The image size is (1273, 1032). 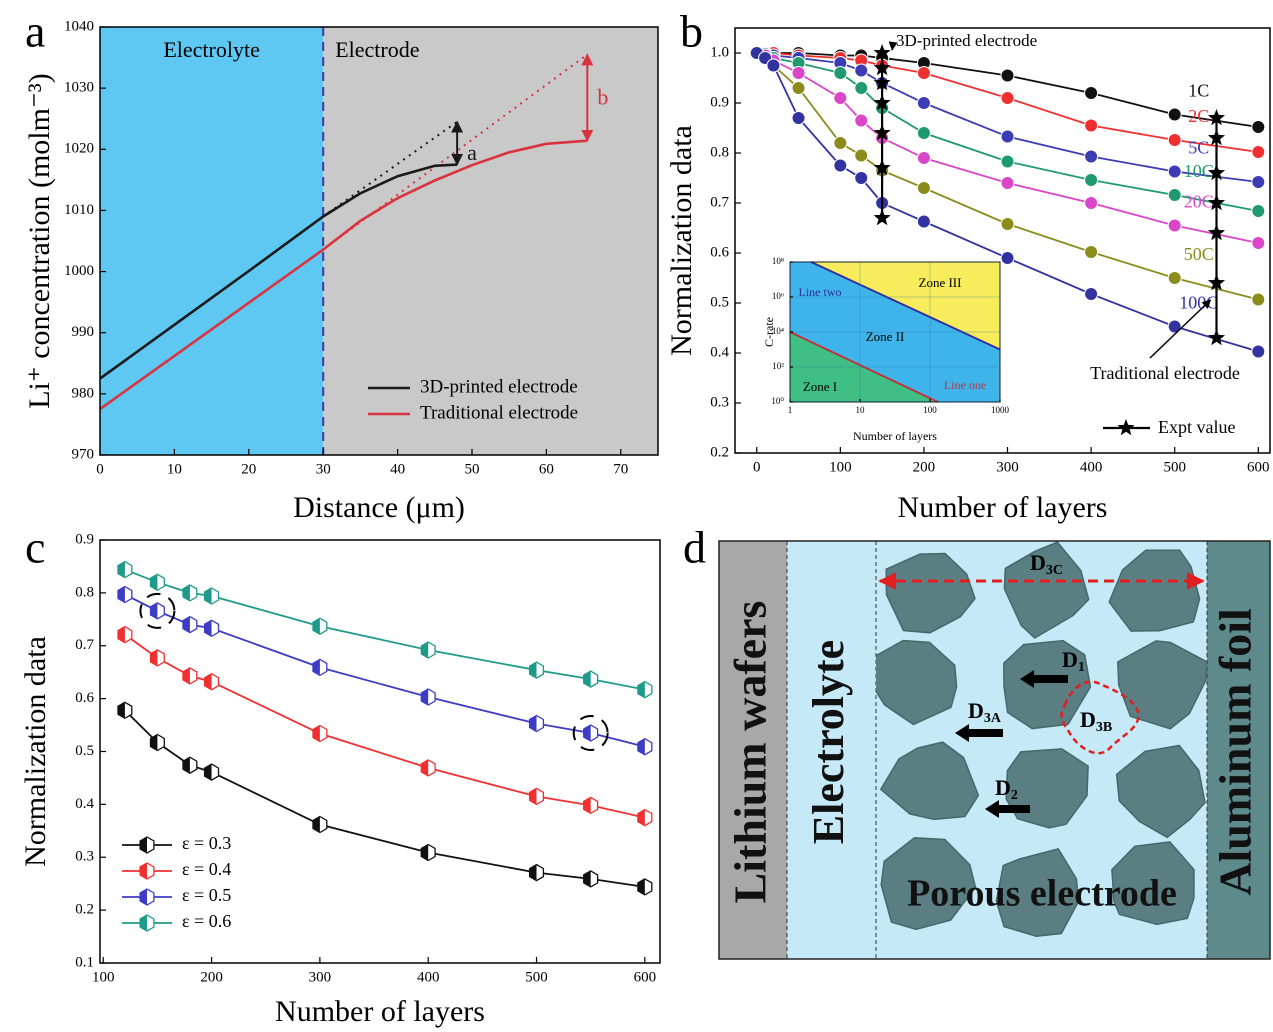 What do you see at coordinates (79, 26) in the screenshot?
I see `y-tick-label: 1040` at bounding box center [79, 26].